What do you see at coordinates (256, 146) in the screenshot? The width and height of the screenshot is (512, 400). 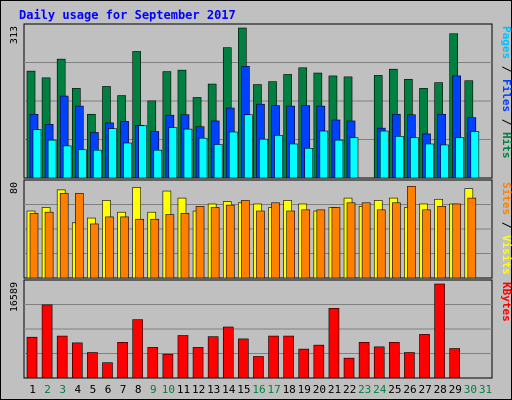 I see `series-pages` at bounding box center [256, 146].